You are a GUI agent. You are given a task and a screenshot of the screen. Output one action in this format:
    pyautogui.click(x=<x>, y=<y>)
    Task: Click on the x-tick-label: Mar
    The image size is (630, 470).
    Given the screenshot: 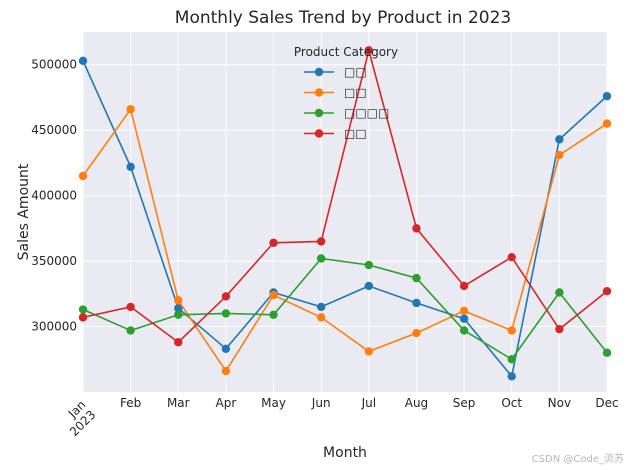 What is the action you would take?
    pyautogui.click(x=178, y=403)
    